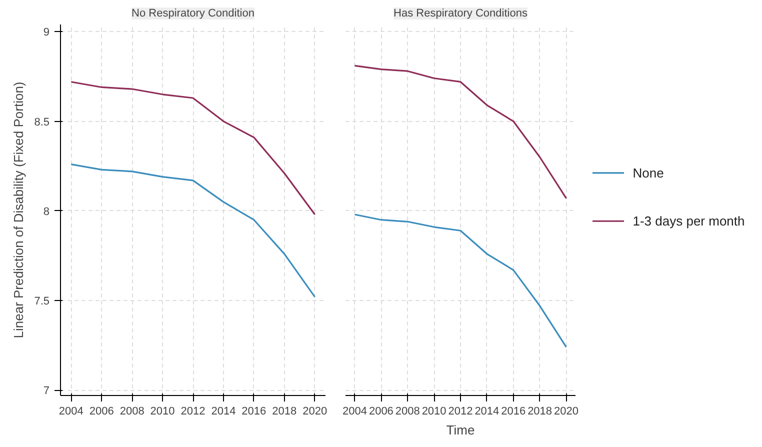 This screenshot has height=447, width=762. I want to click on y-tick-label: 7, so click(46, 391).